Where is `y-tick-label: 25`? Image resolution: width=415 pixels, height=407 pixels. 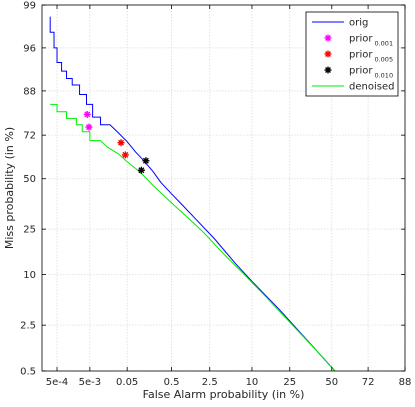
y-tick-label: 25 is located at coordinates (29, 230).